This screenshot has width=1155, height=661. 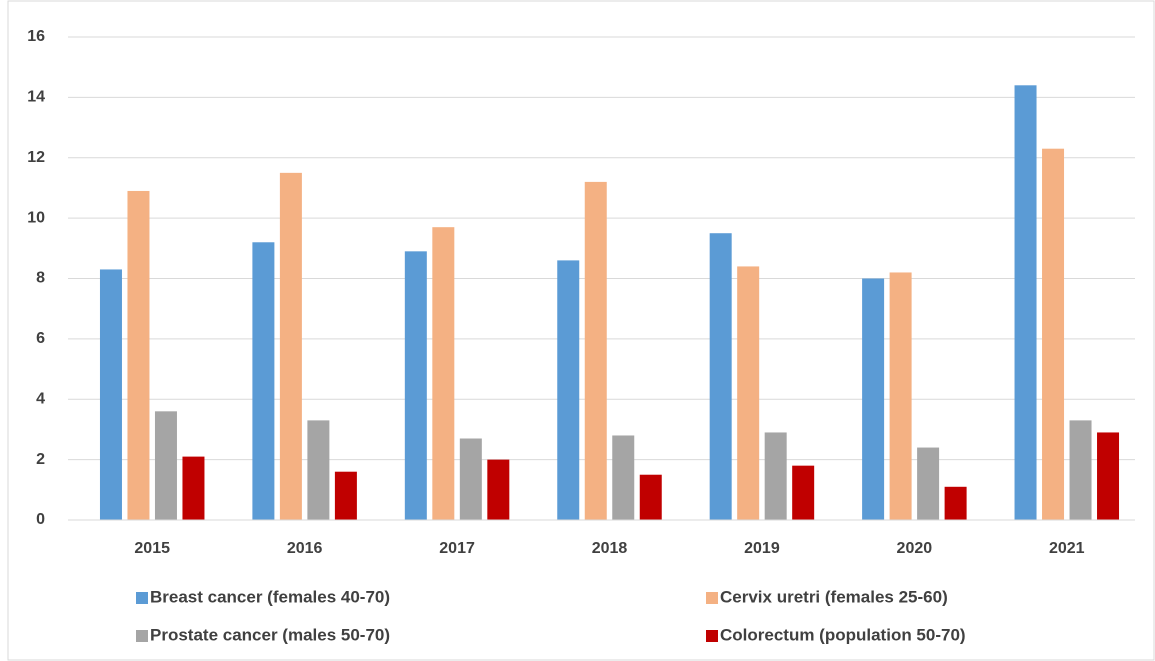 I want to click on x-tick-label: 2018, so click(x=610, y=548).